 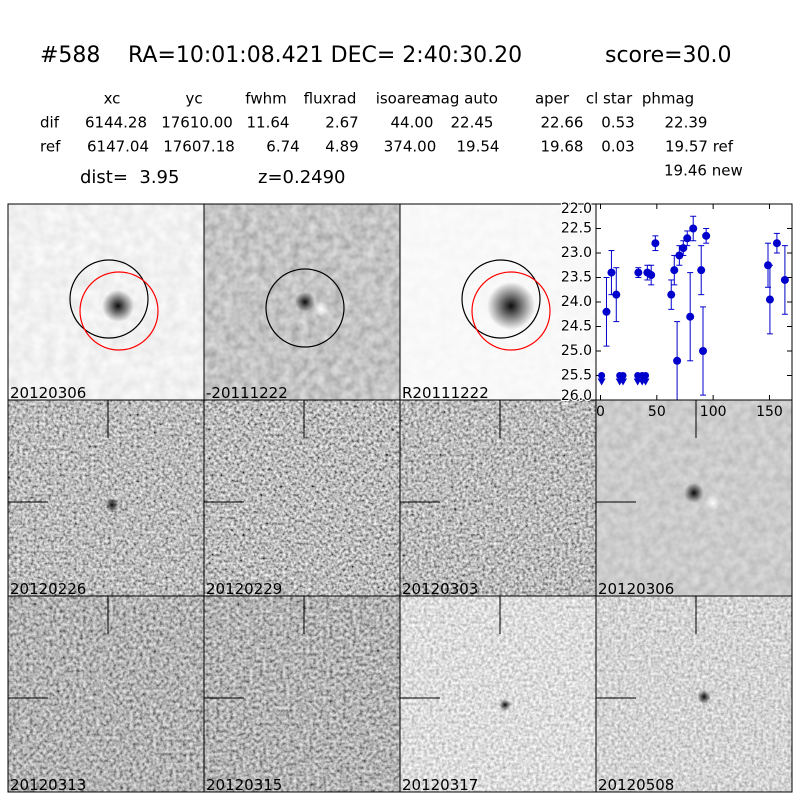 I want to click on panel-label: 20120508, so click(x=636, y=785).